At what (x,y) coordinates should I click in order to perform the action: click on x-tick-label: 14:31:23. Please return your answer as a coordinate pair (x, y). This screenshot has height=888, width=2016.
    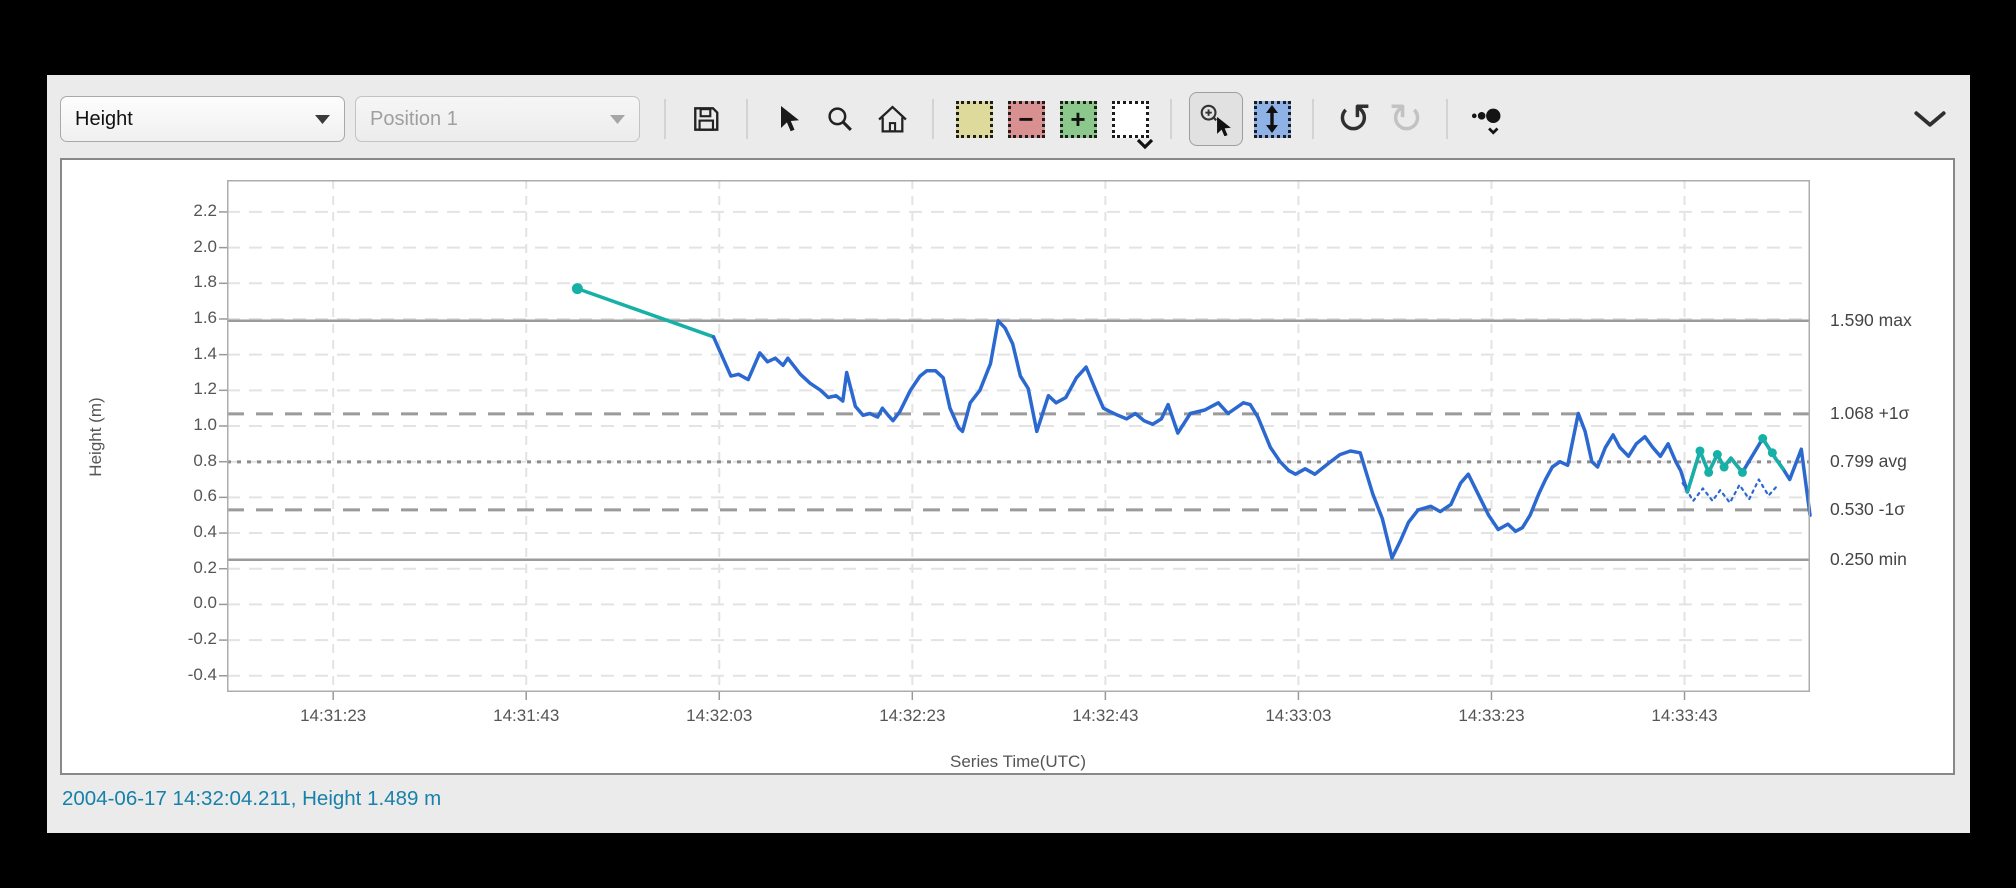
    Looking at the image, I should click on (333, 715).